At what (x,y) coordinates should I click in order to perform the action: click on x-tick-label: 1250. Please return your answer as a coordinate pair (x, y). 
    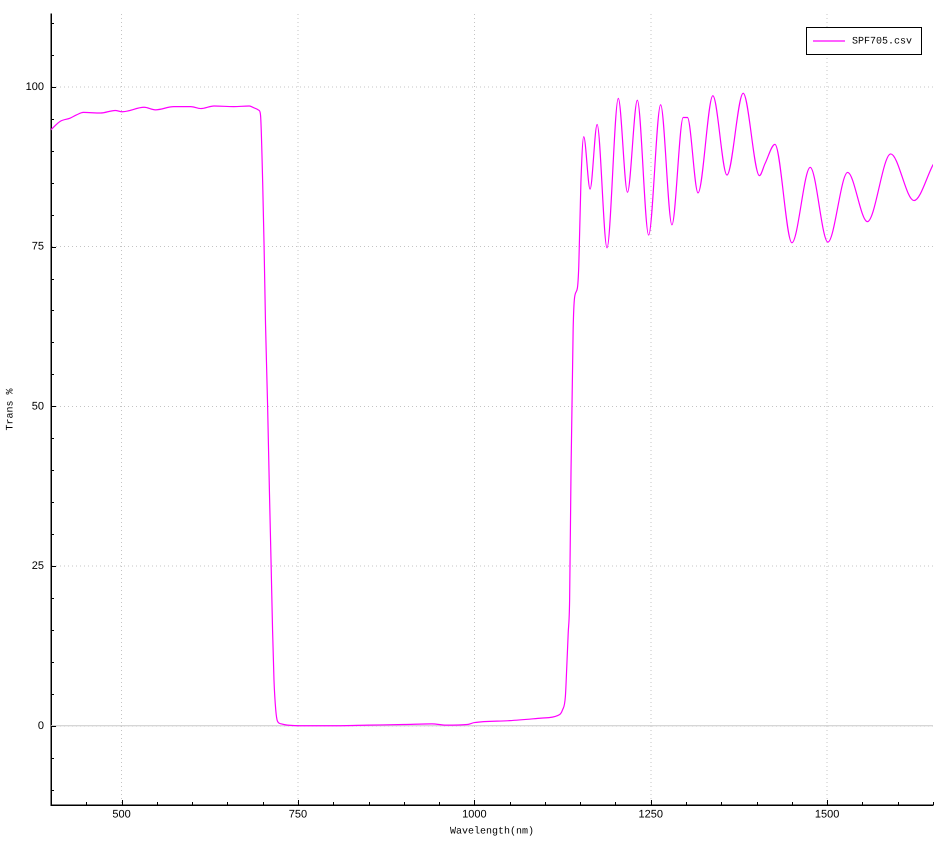
    Looking at the image, I should click on (650, 814).